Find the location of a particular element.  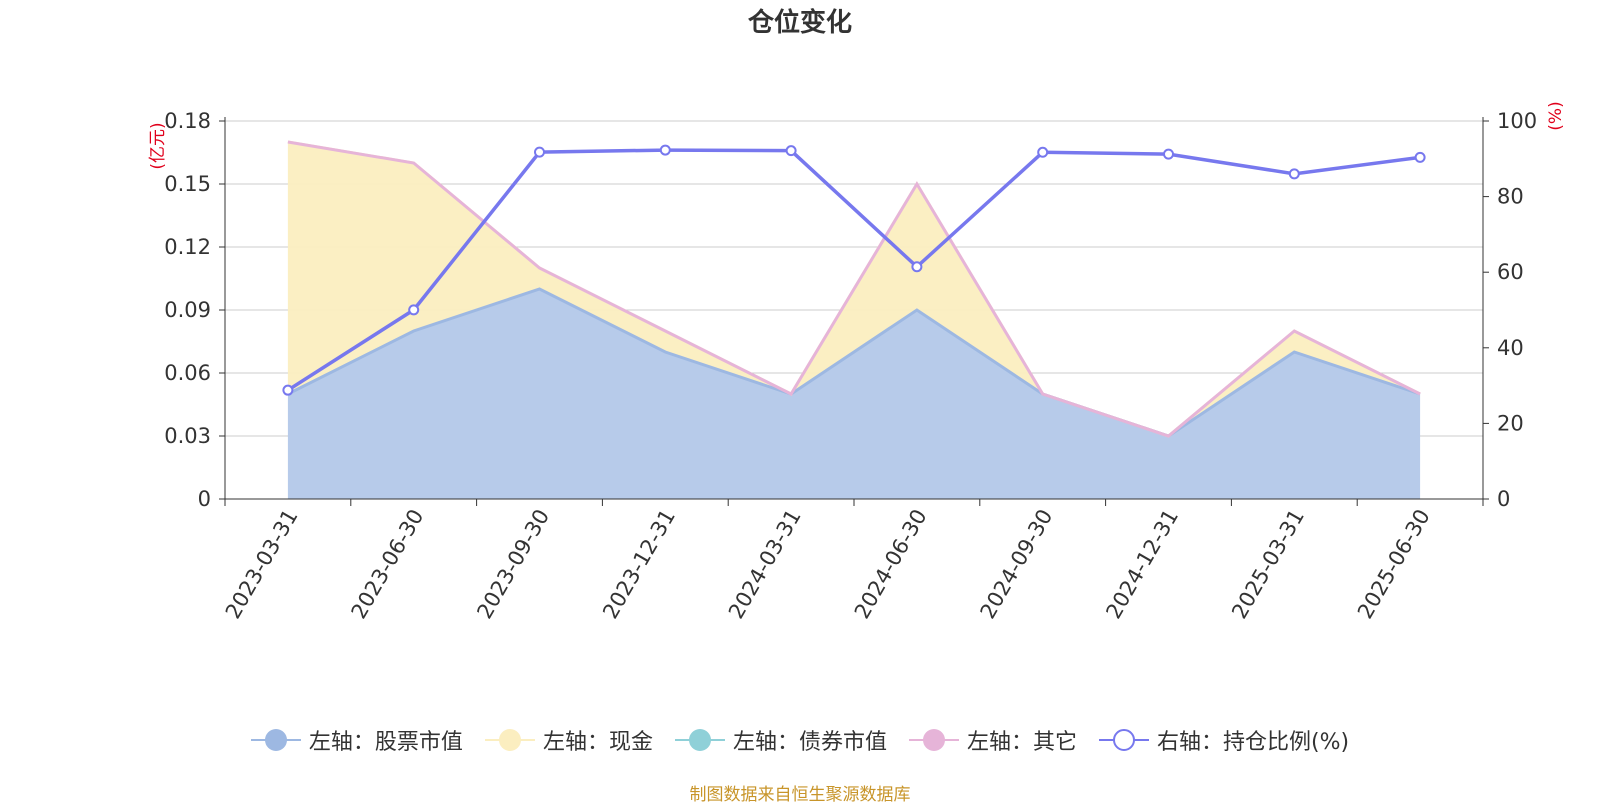

legend-label-stock: 左轴：股票市值 is located at coordinates (385, 742).